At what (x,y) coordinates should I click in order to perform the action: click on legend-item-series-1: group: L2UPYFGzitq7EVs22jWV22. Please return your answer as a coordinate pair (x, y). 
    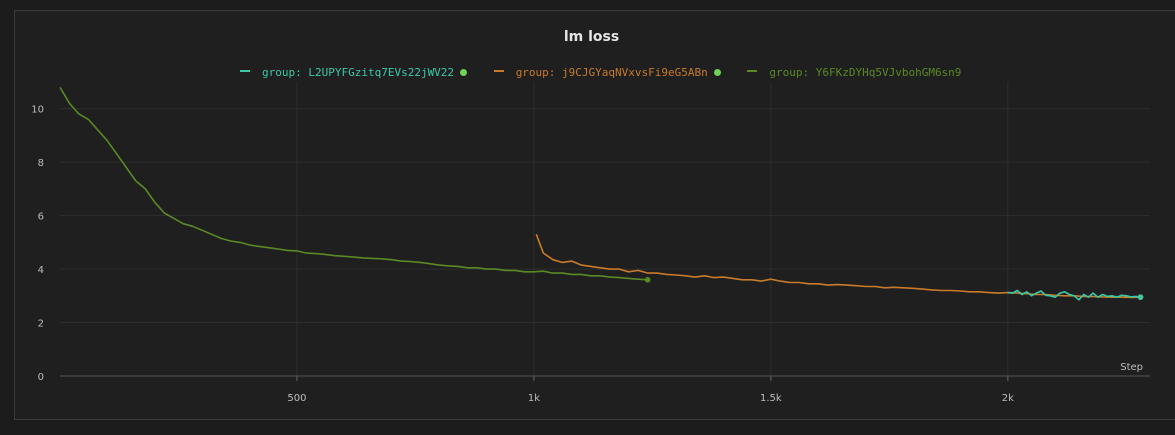
    Looking at the image, I should click on (354, 72).